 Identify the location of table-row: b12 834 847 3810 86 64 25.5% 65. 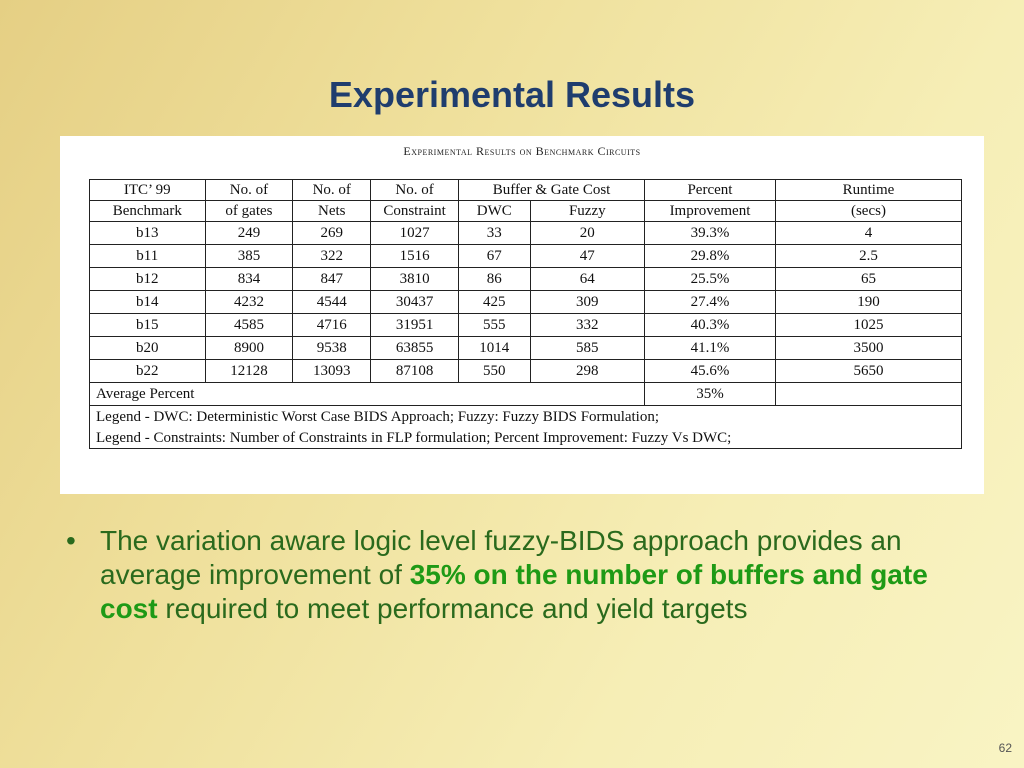
(526, 279).